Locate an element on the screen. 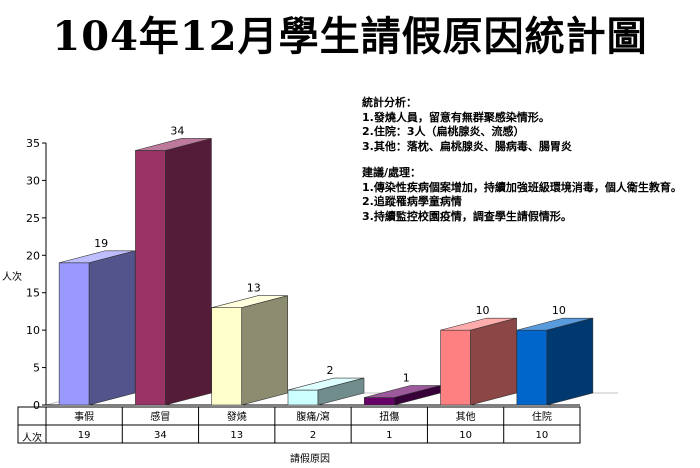 The height and width of the screenshot is (468, 700). x-tick-label: 其他 is located at coordinates (466, 416).